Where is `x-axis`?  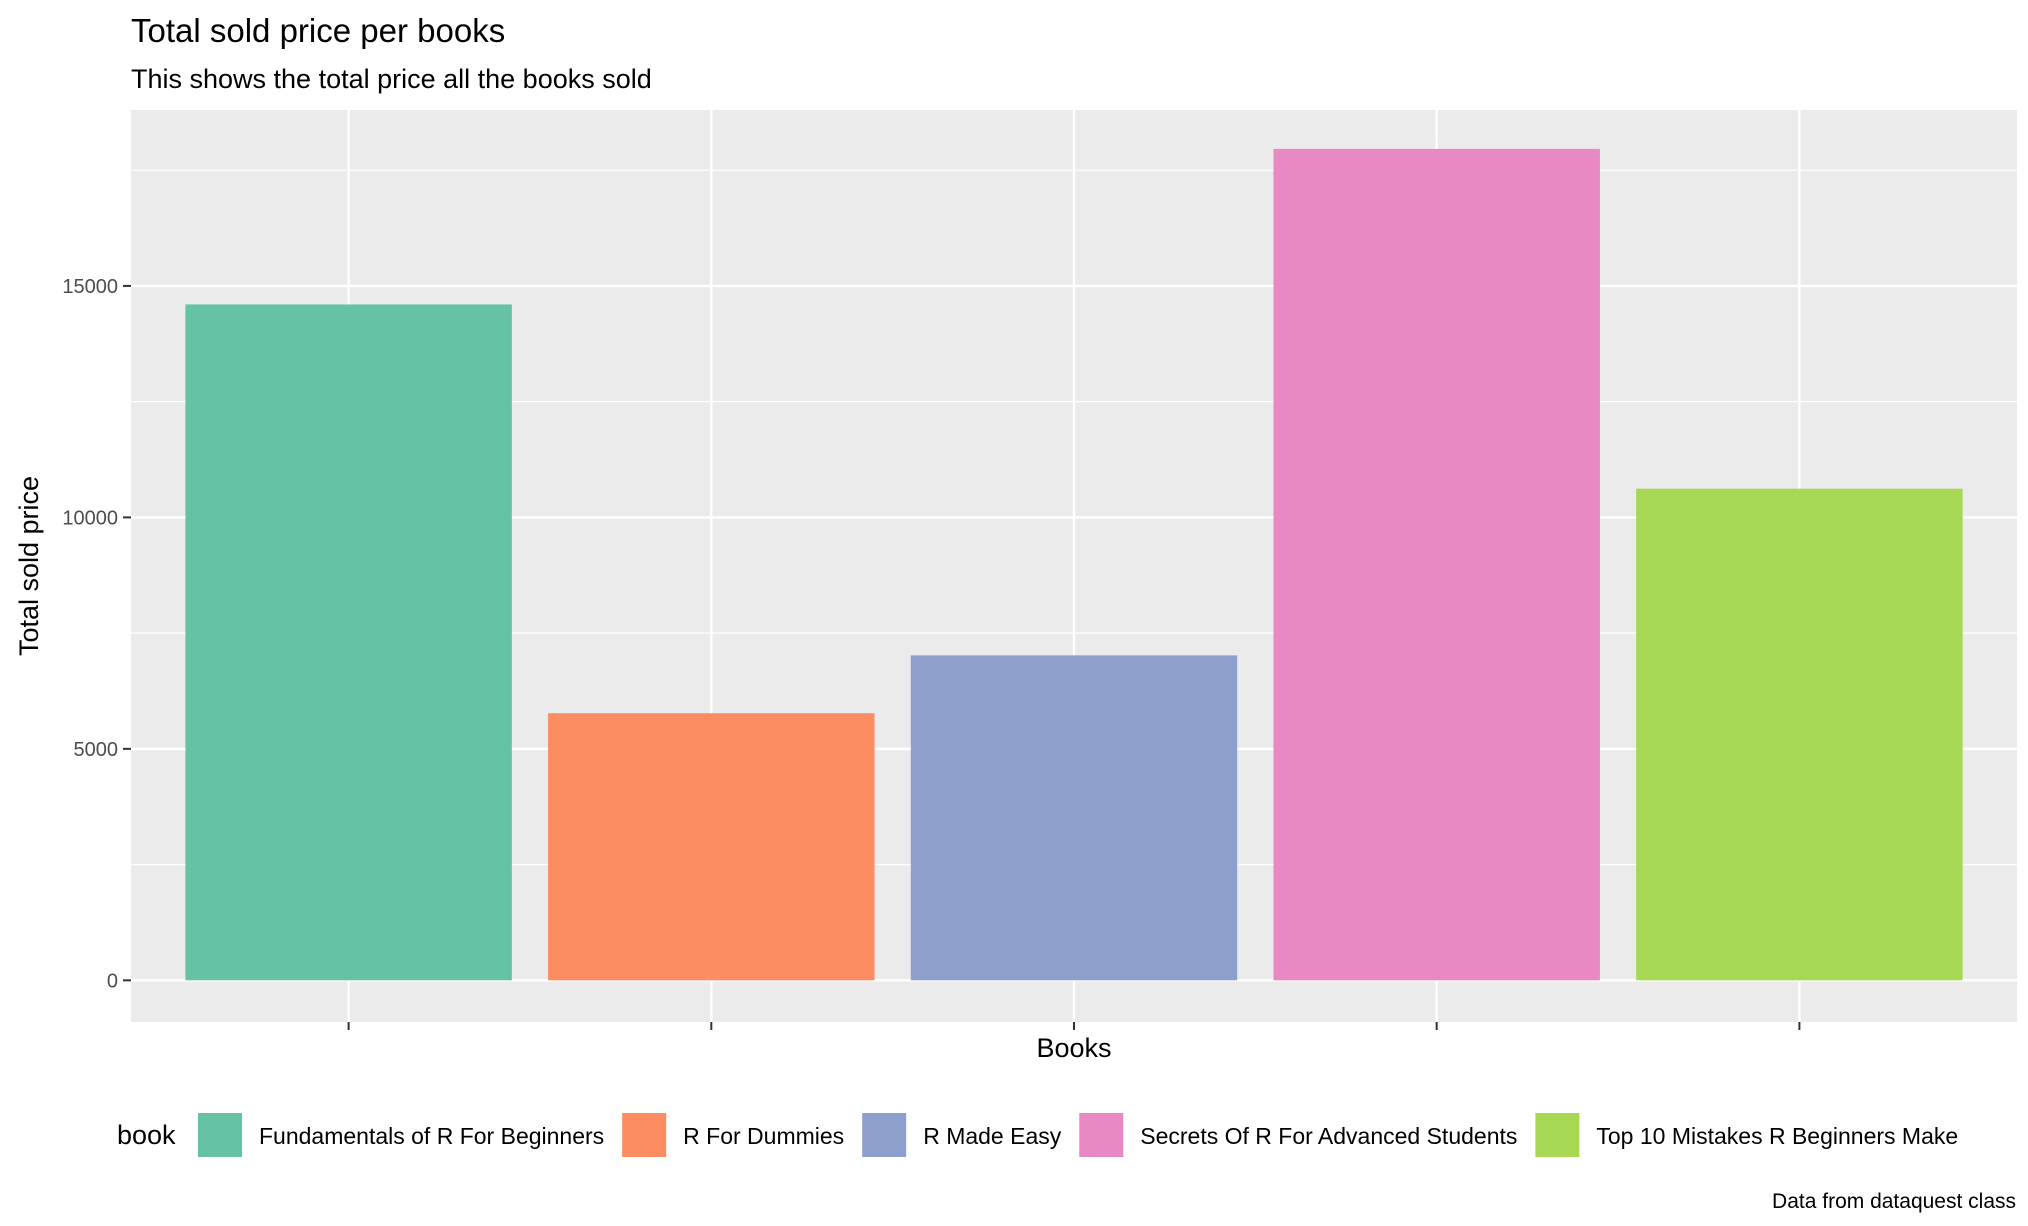 x-axis is located at coordinates (1074, 1026).